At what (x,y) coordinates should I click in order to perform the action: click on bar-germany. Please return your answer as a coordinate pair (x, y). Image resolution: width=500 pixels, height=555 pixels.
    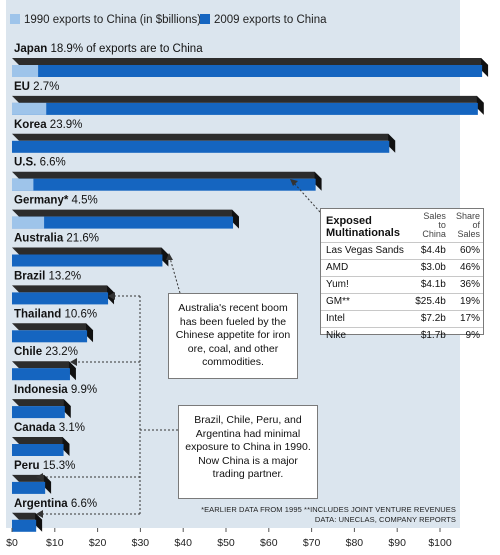
    Looking at the image, I should click on (125, 219).